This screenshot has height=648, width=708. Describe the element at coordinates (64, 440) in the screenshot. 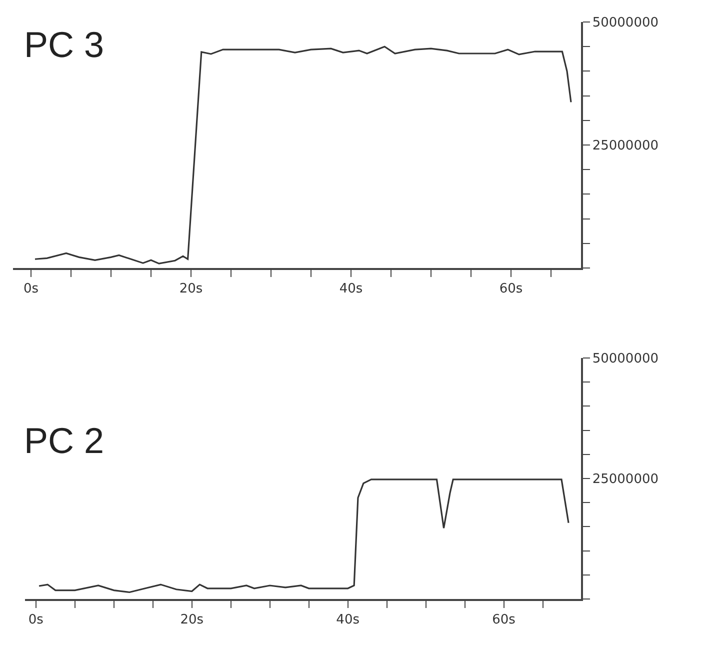

I see `text: PC 2` at that location.